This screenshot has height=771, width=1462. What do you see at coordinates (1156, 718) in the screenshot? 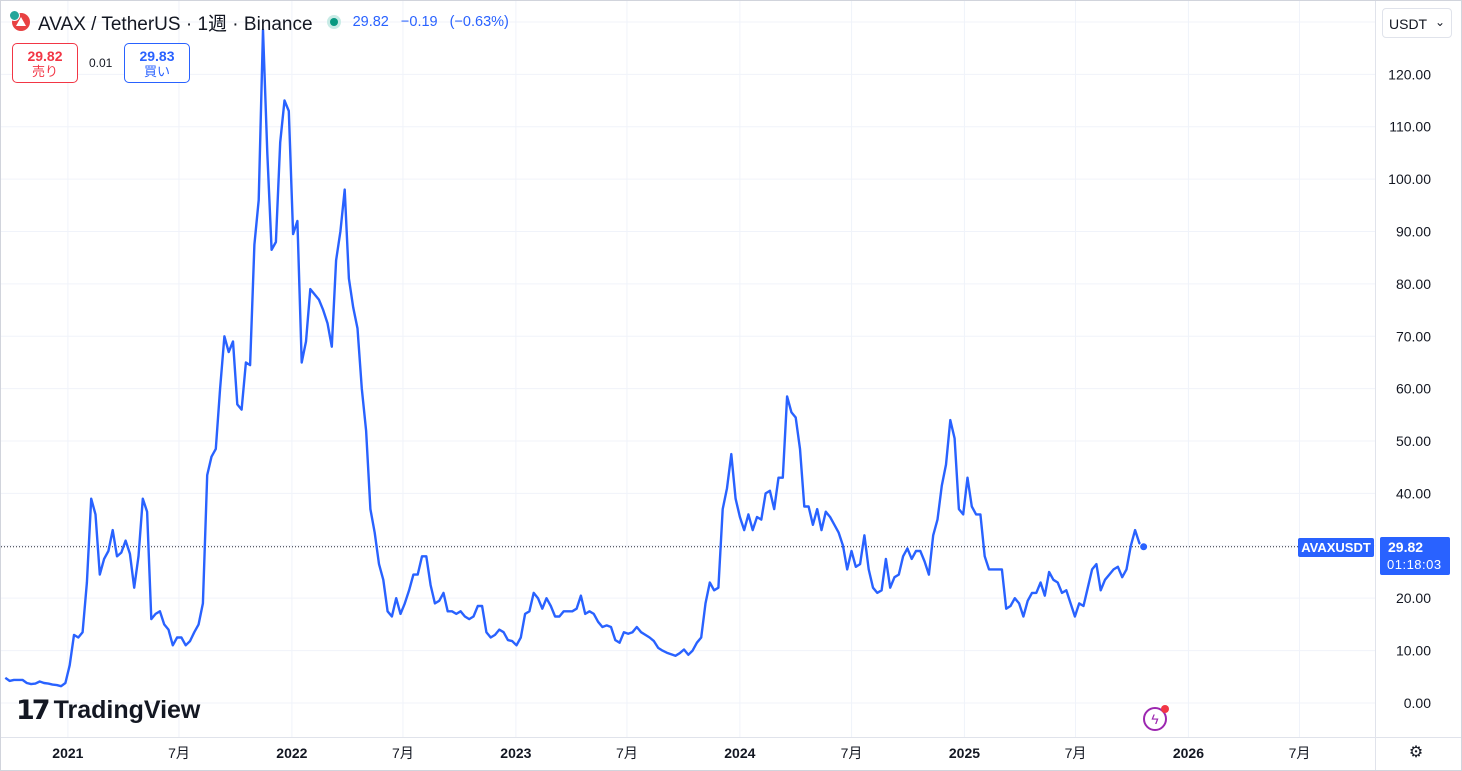
I see `lightning-icon: ϟ` at bounding box center [1156, 718].